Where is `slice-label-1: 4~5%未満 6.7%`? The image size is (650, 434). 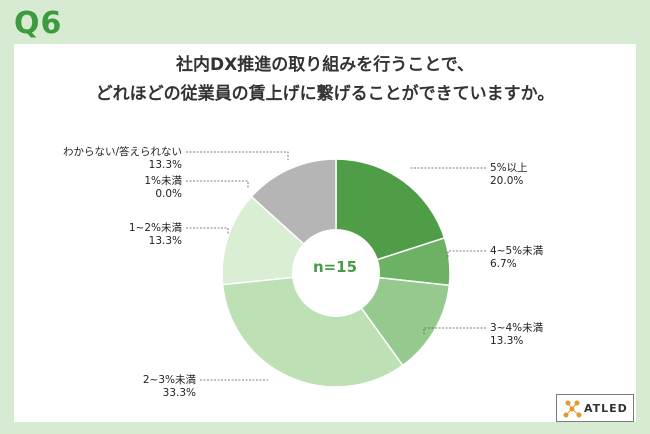 slice-label-1: 4~5%未満 6.7% is located at coordinates (516, 258).